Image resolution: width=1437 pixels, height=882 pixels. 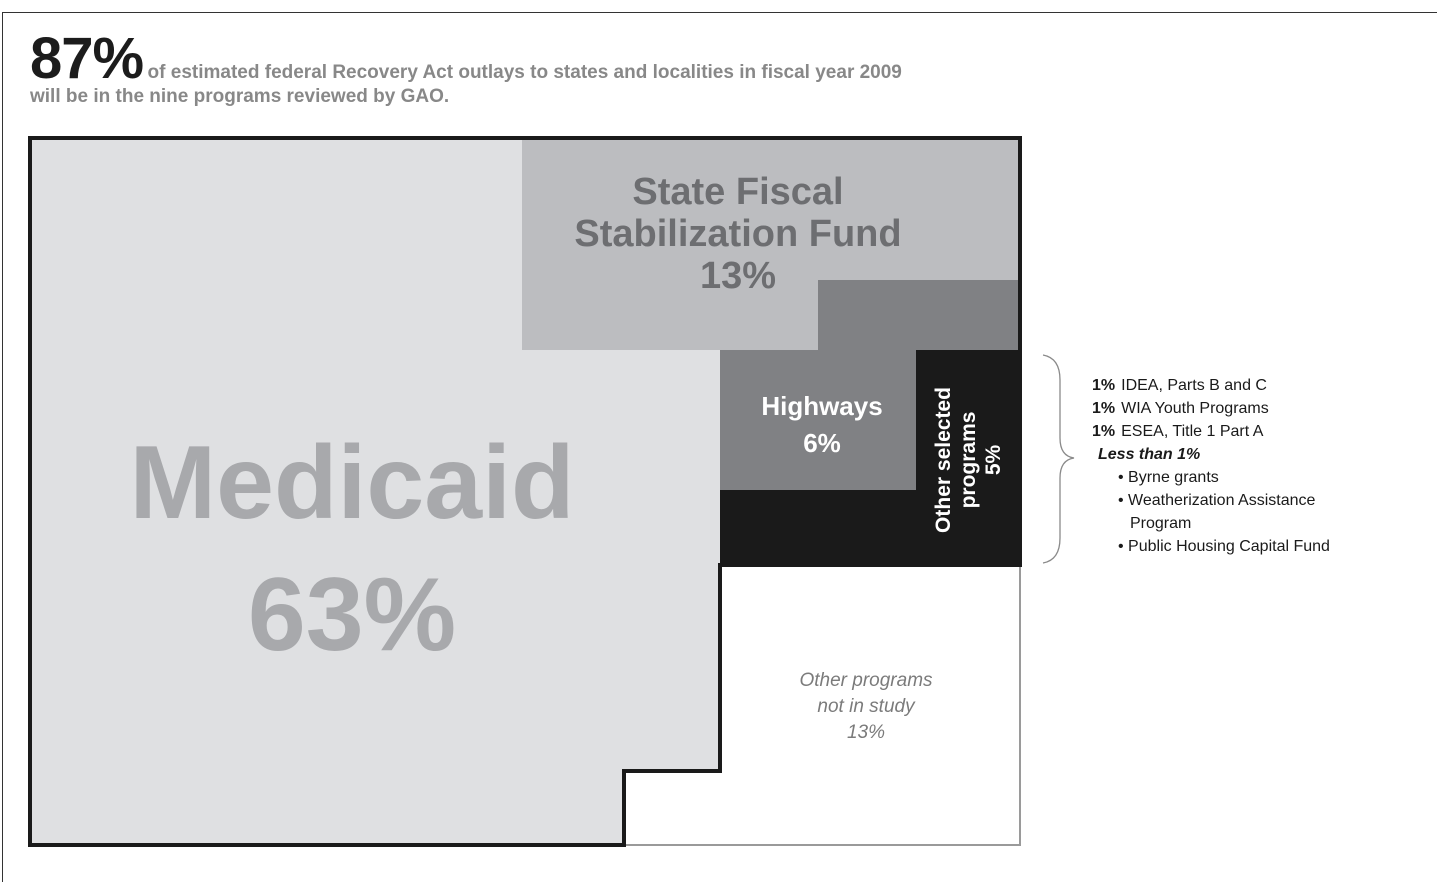 What do you see at coordinates (822, 443) in the screenshot?
I see `highways-label-line: 6%` at bounding box center [822, 443].